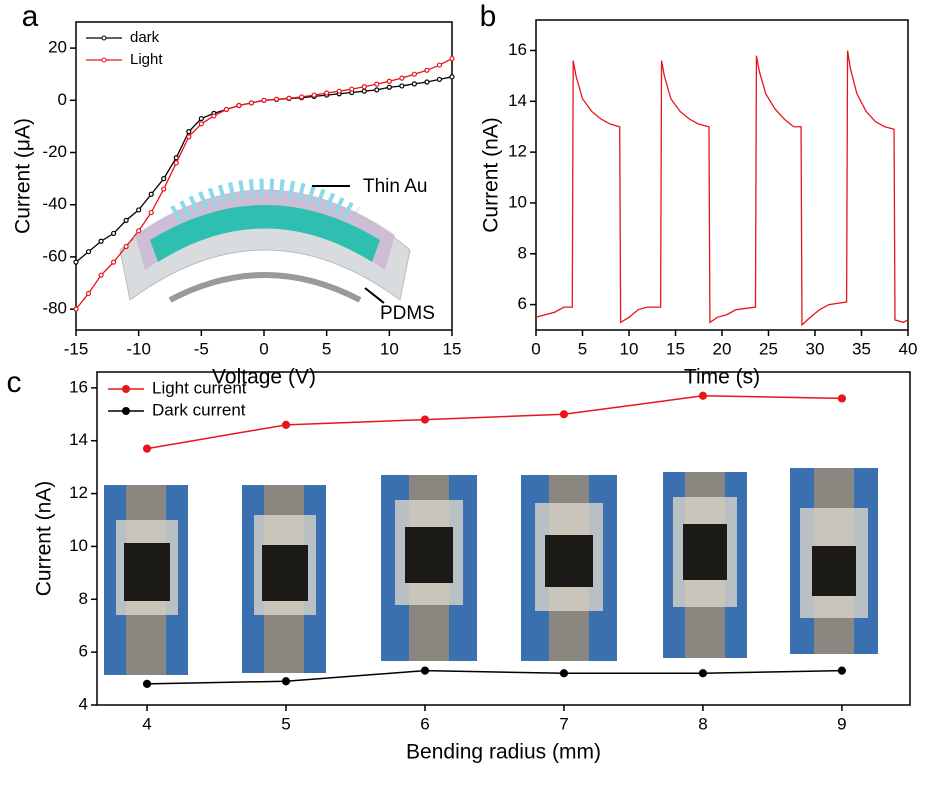  Describe the element at coordinates (841, 723) in the screenshot. I see `x-tick-label: 9` at that location.